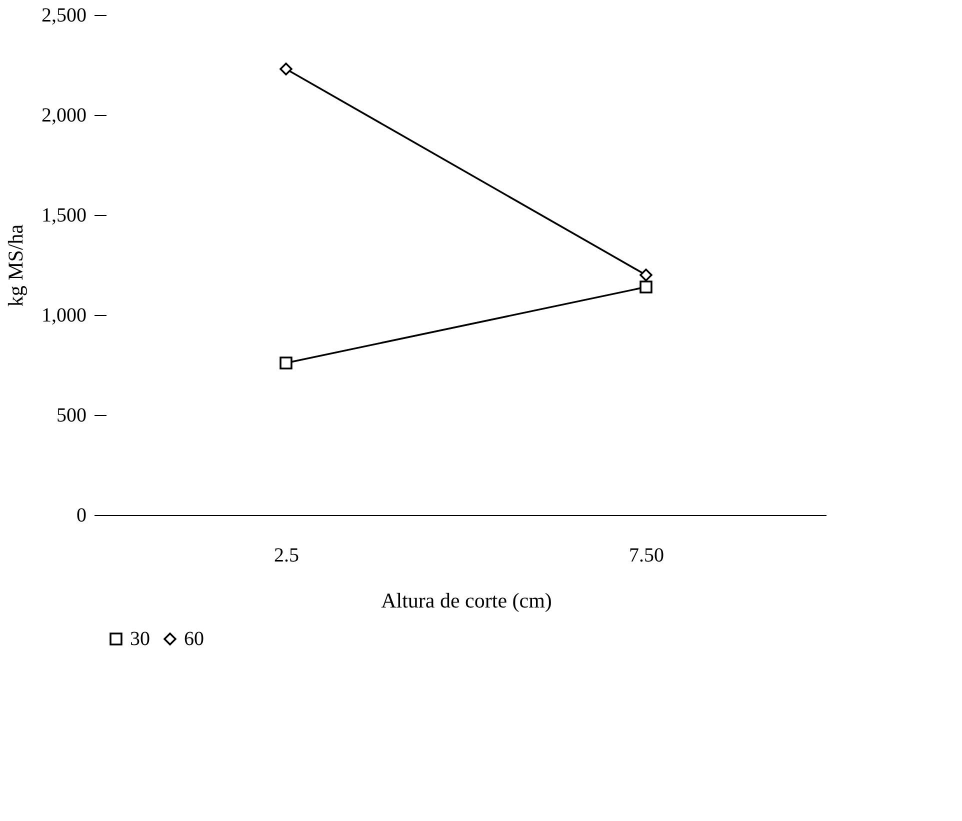  I want to click on y-tick-label: 0, so click(81, 515).